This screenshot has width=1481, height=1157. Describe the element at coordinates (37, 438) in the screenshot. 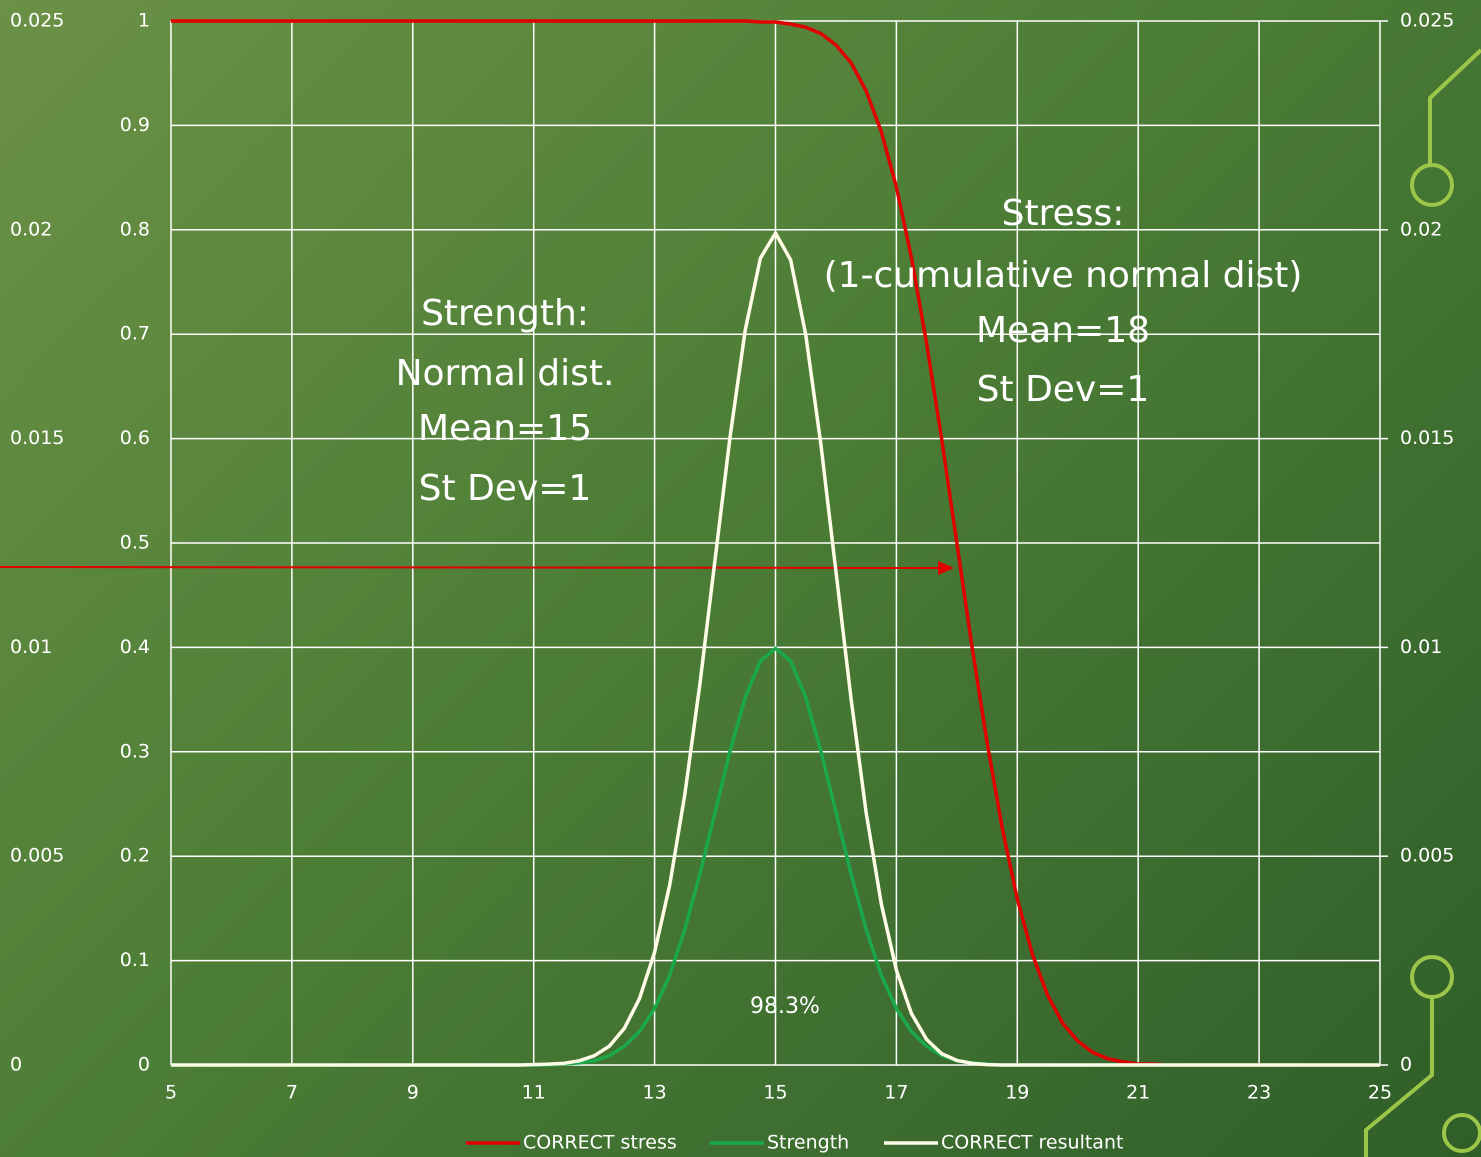

I see `y2-tick-label-left: 0.015` at that location.